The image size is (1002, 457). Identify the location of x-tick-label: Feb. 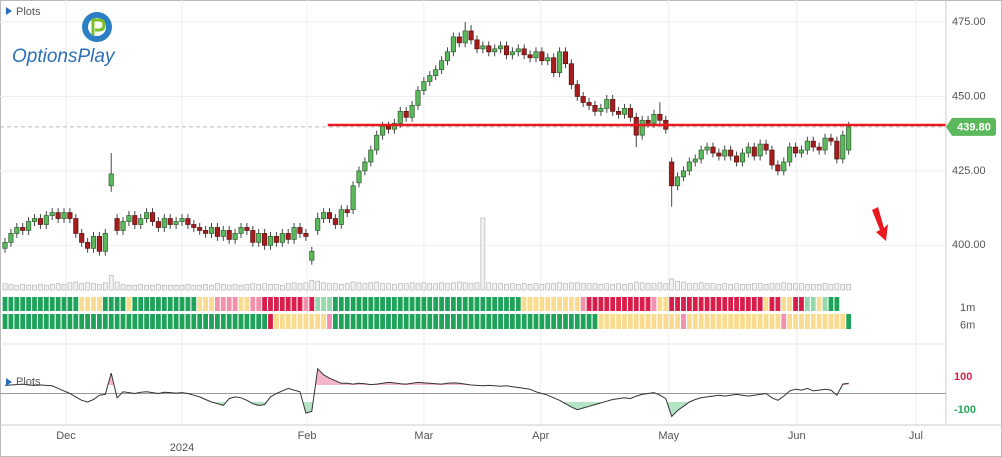
(307, 436).